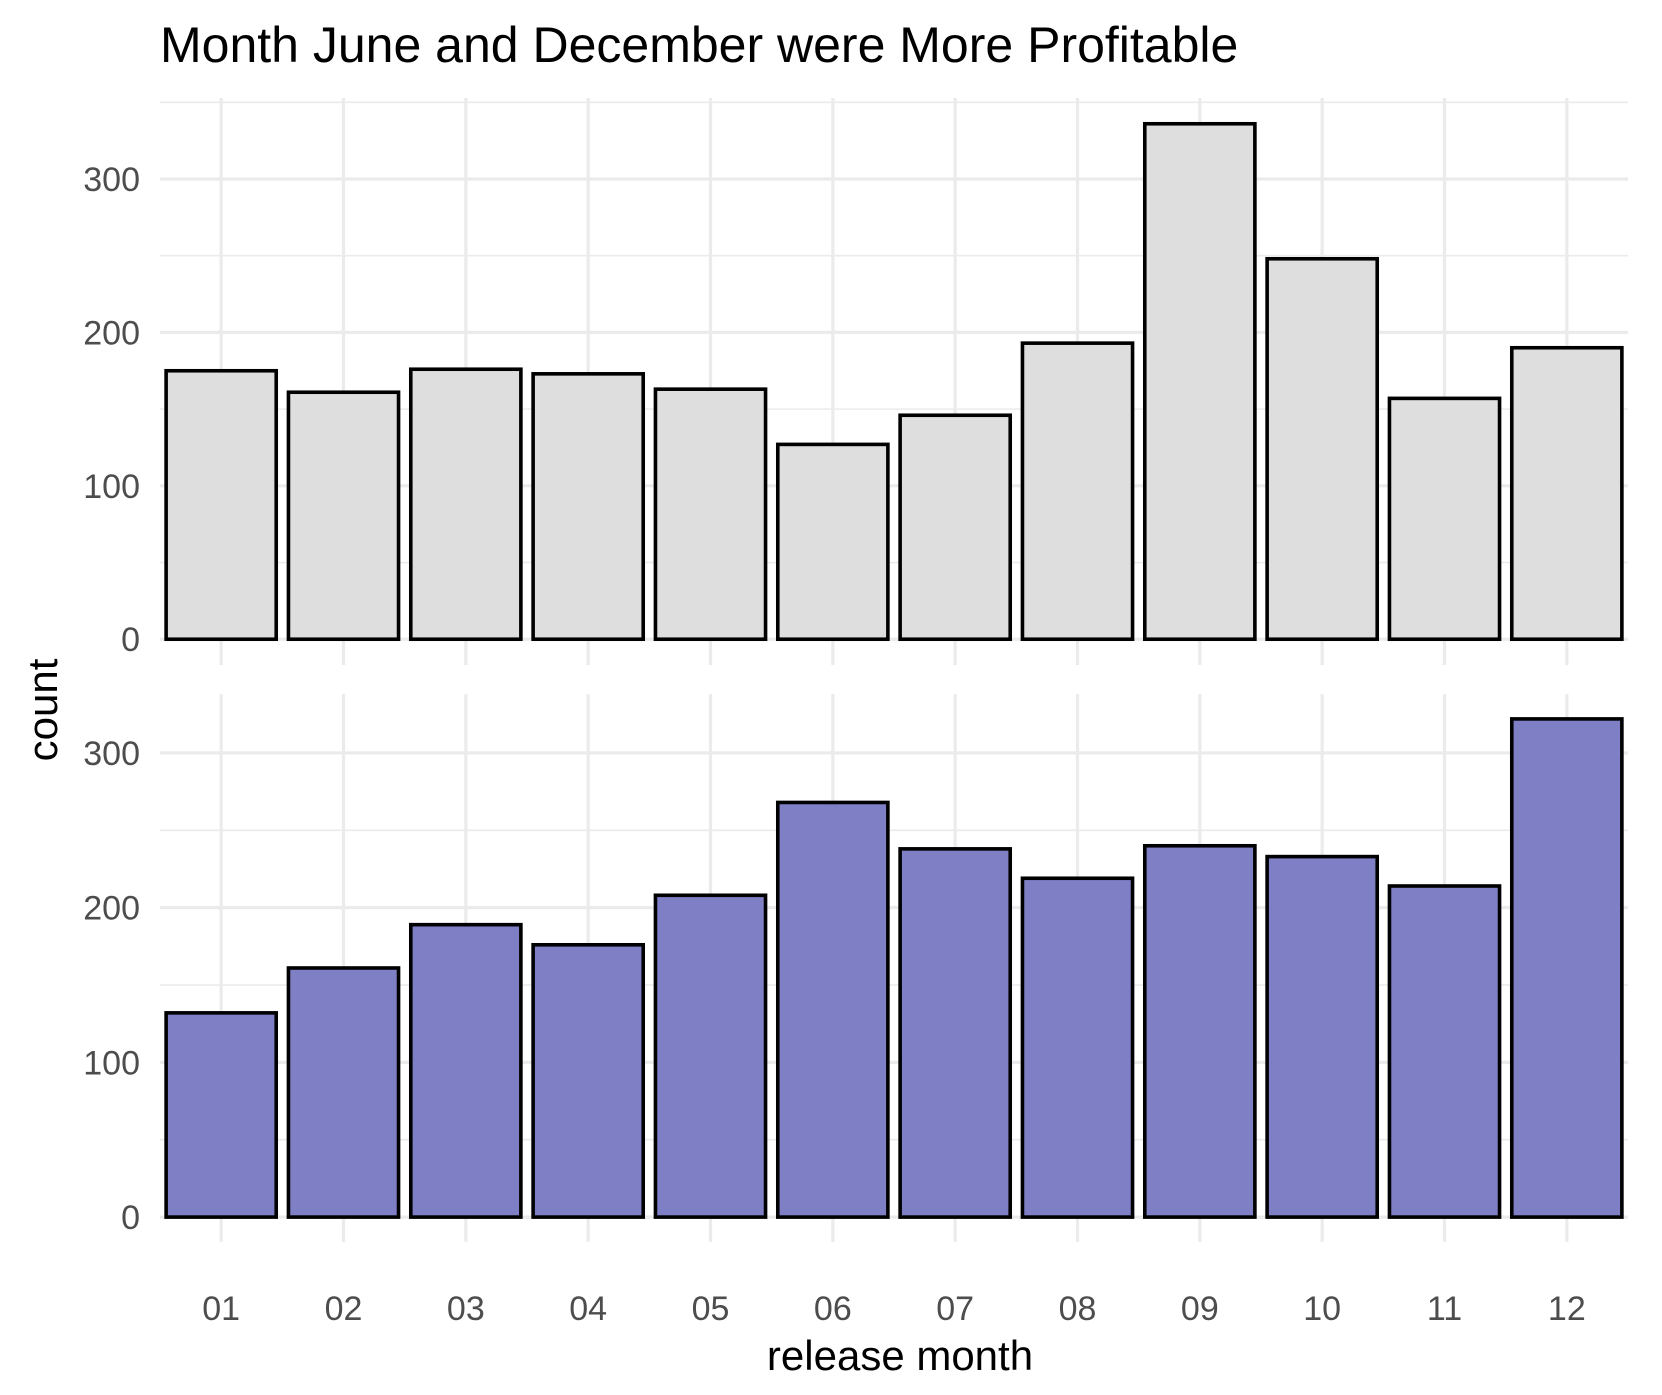 This screenshot has width=1662, height=1395. Describe the element at coordinates (221, 1309) in the screenshot. I see `x-tick-label: 01` at that location.